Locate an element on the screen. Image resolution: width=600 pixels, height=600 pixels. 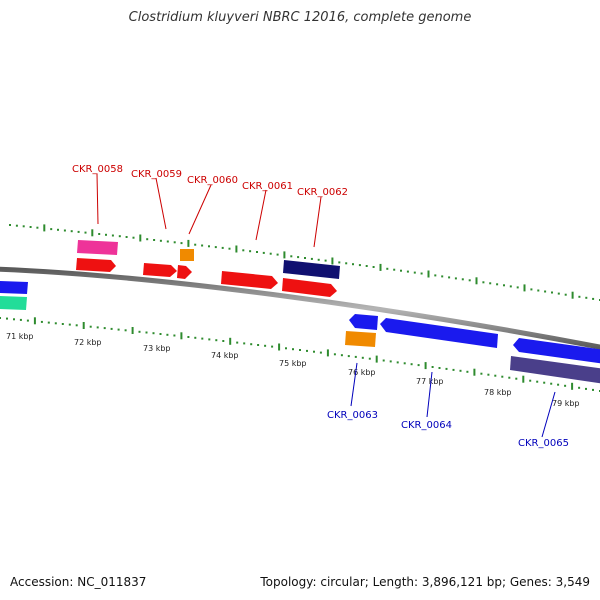
gene-label-ckr-0063: CKR_0063 is located at coordinates (352, 415).